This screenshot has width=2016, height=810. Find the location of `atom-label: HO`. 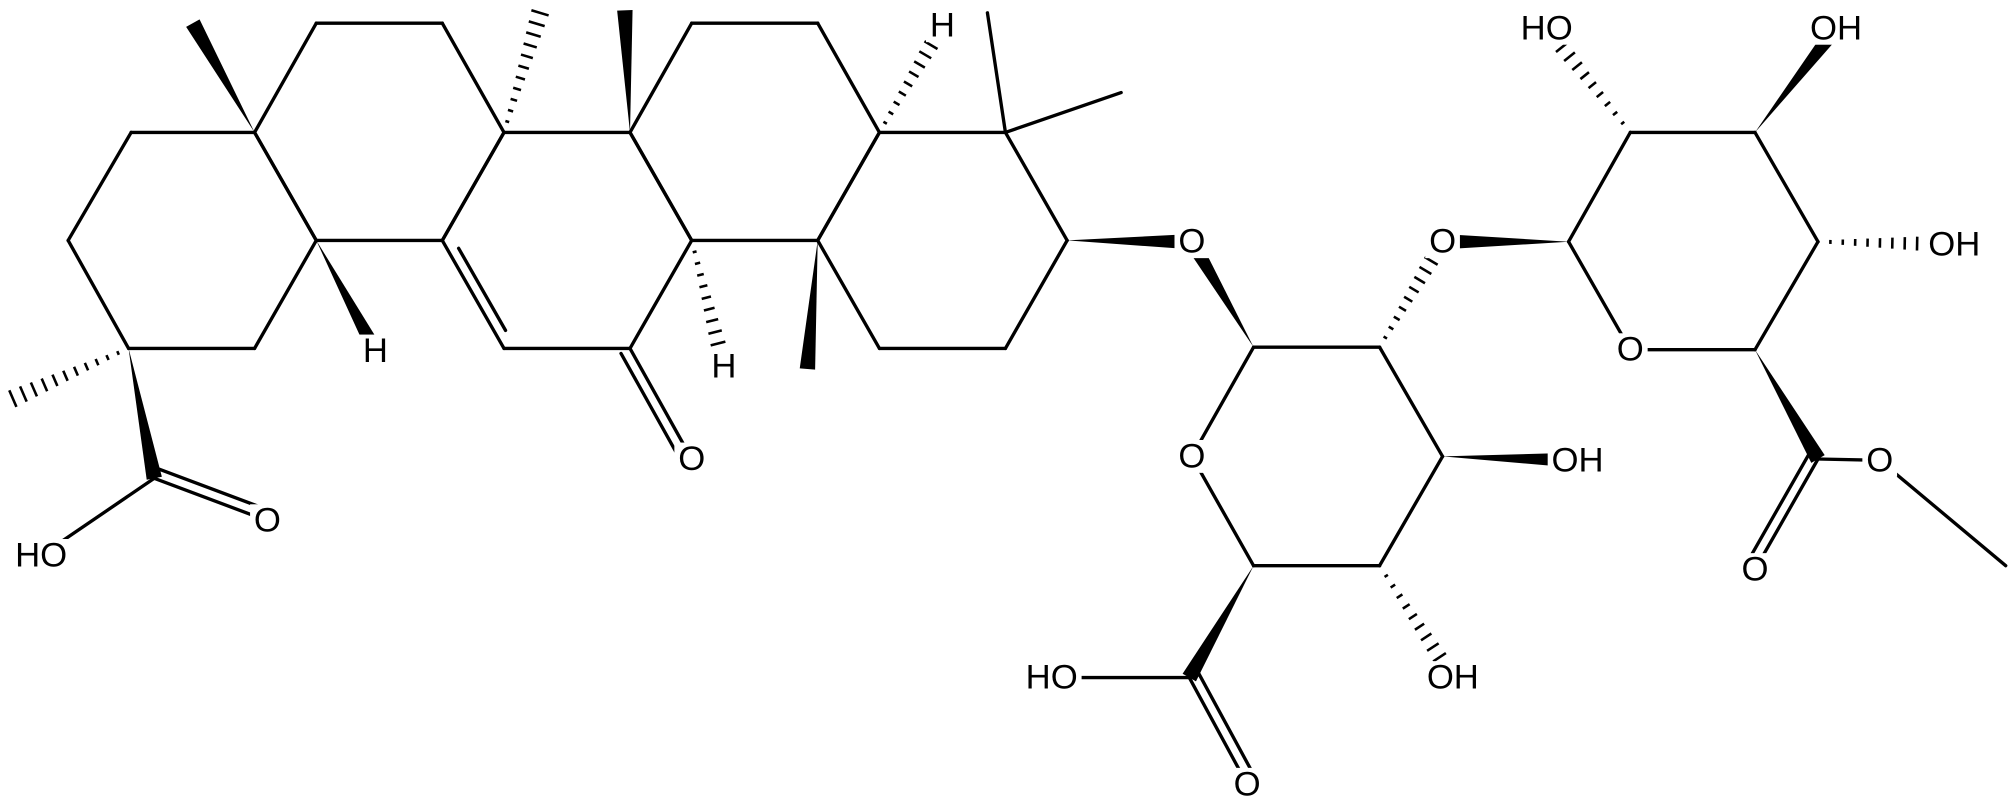

atom-label: HO is located at coordinates (1547, 28).